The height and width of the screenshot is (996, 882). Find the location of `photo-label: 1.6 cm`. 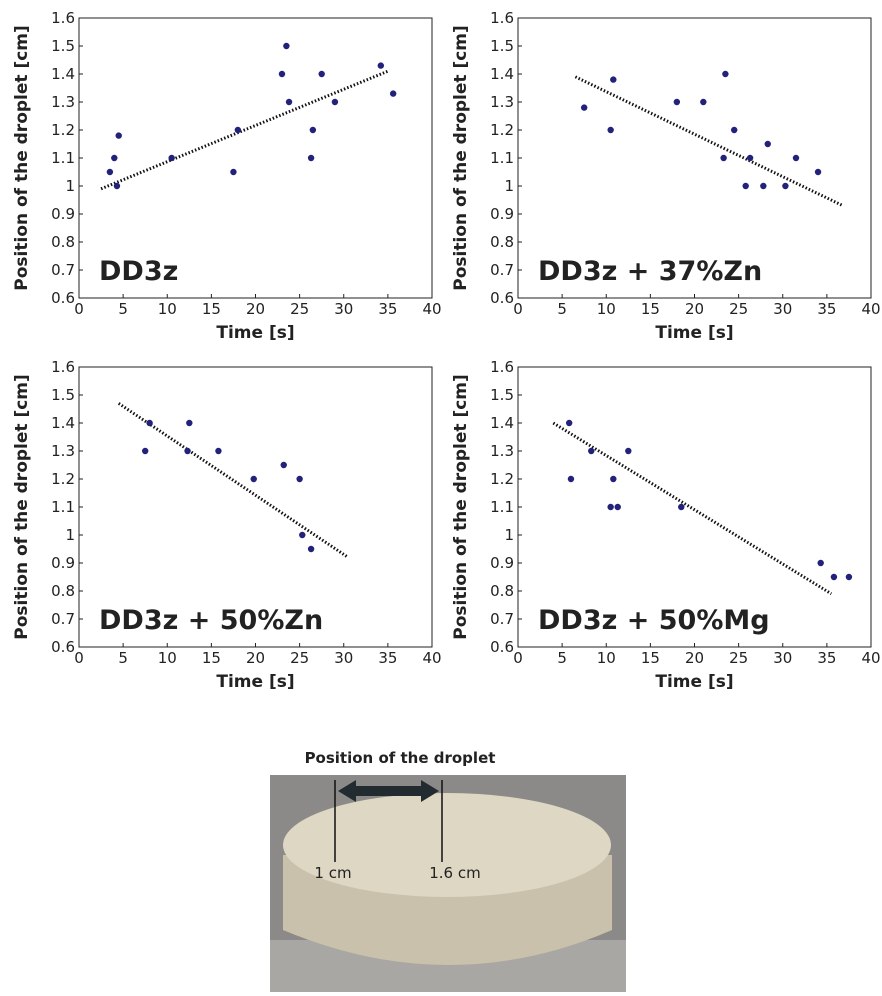

photo-label: 1.6 cm is located at coordinates (454, 873).